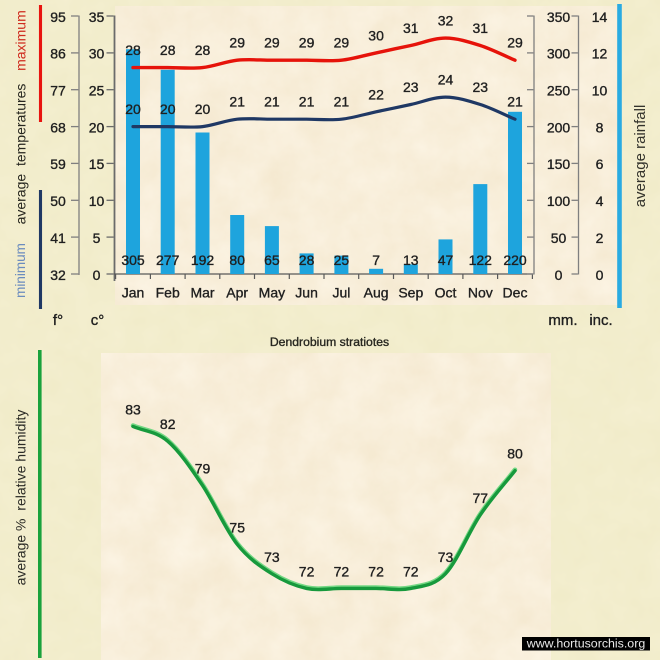 The width and height of the screenshot is (660, 660). What do you see at coordinates (21, 498) in the screenshot?
I see `svg-text: average % relative humidity` at bounding box center [21, 498].